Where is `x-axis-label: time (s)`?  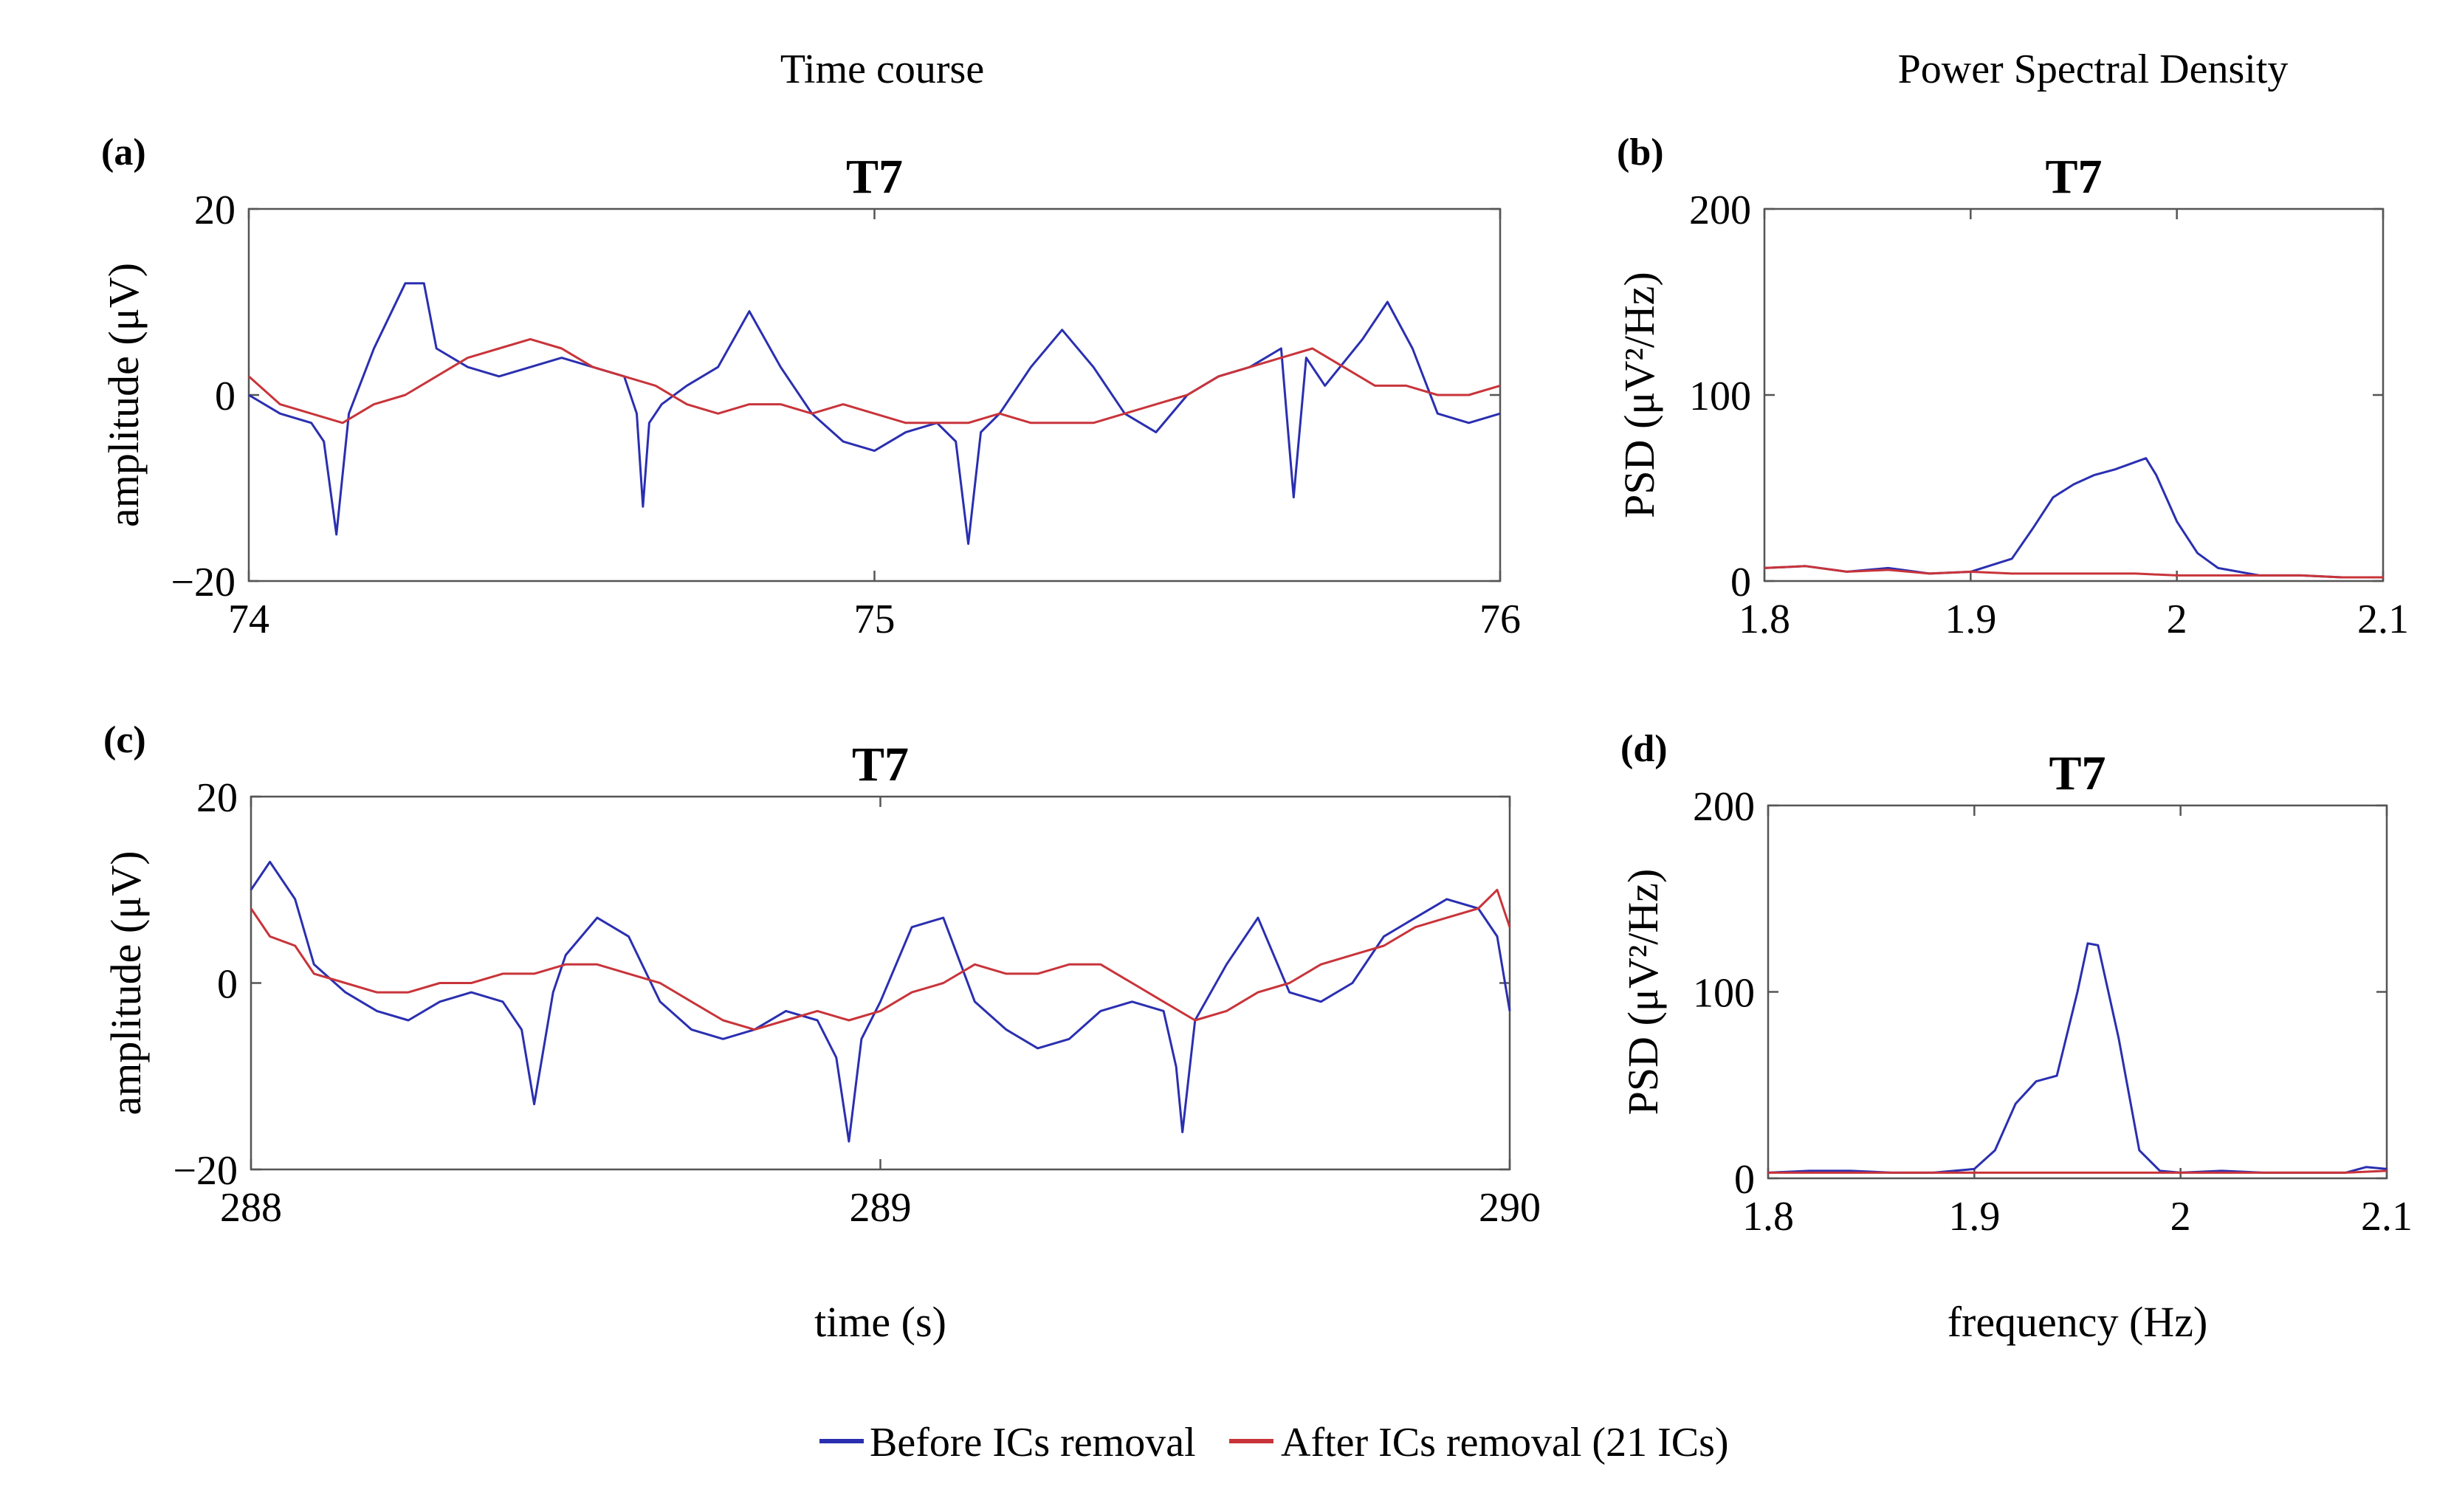 x-axis-label: time (s) is located at coordinates (880, 1322).